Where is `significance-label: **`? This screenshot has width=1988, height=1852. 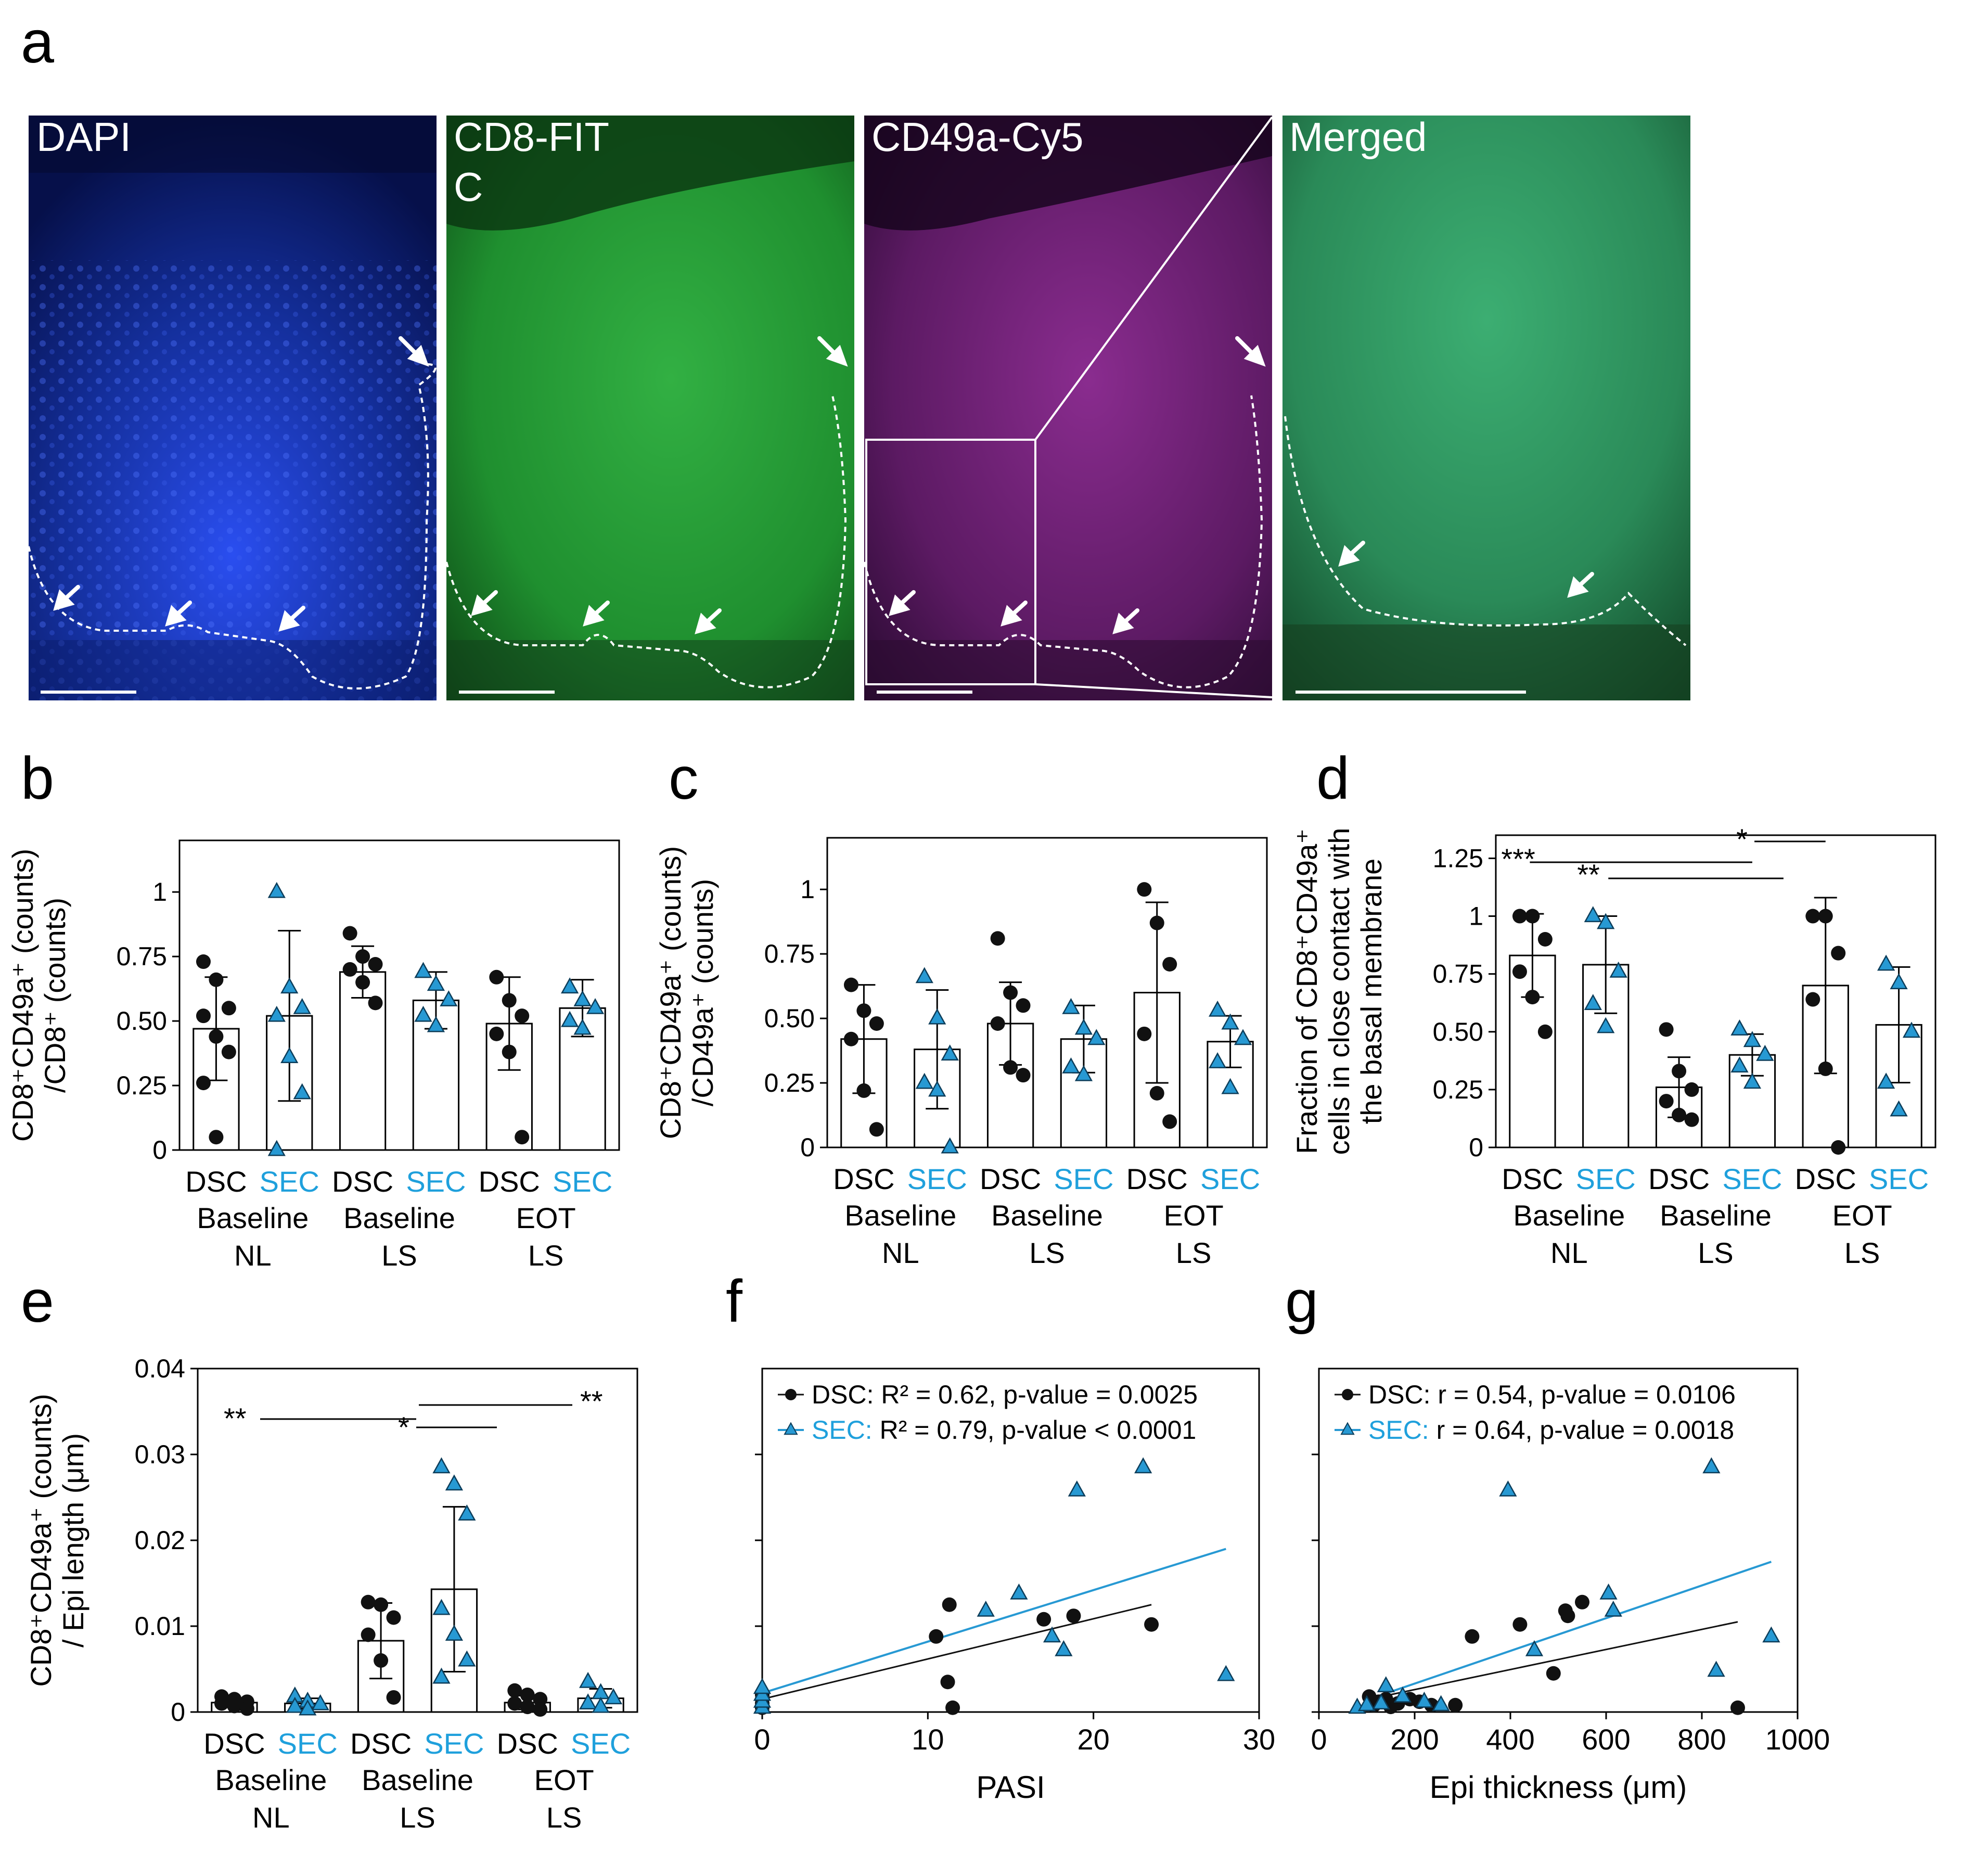
significance-label: ** is located at coordinates (592, 1401).